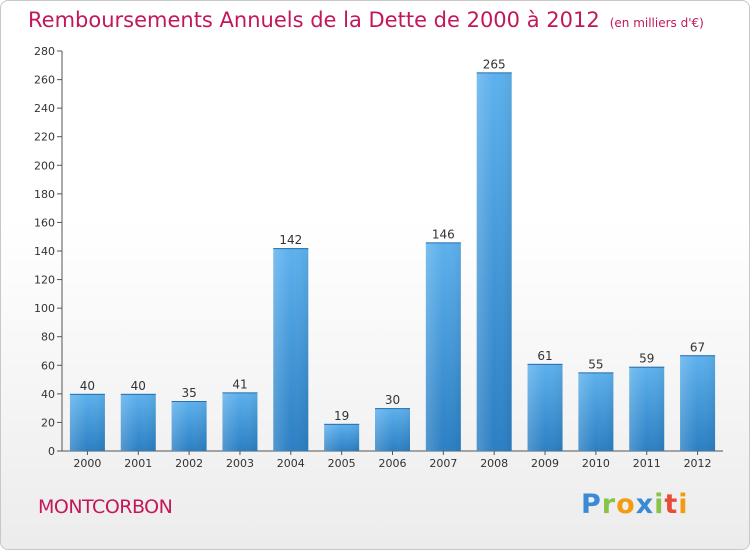 The image size is (750, 550). What do you see at coordinates (48, 365) in the screenshot?
I see `y-tick-label: 60` at bounding box center [48, 365].